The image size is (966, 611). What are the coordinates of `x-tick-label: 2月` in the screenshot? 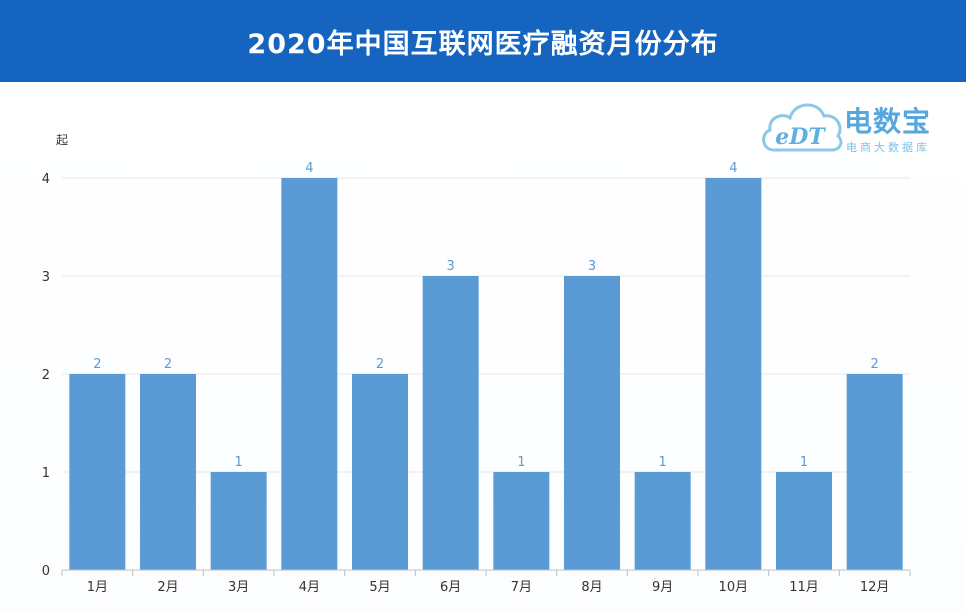 It's located at (167, 587).